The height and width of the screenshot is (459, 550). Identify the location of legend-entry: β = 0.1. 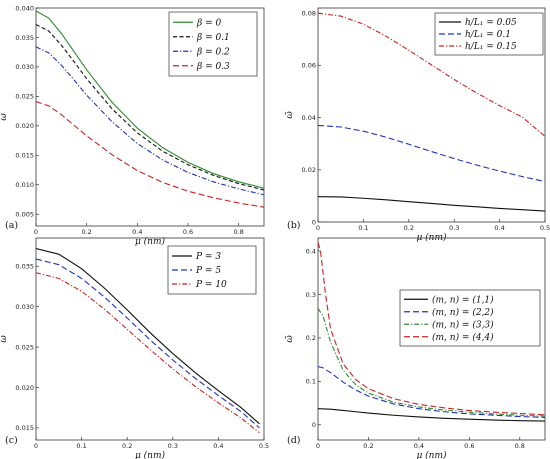
(213, 38).